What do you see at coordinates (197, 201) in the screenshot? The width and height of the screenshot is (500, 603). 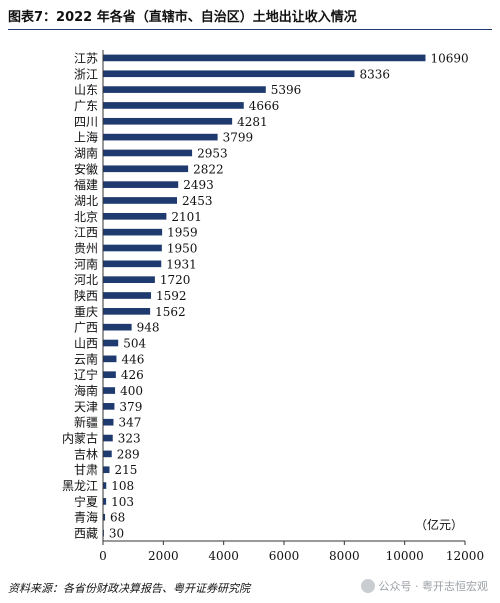 I see `data-label: 2453` at bounding box center [197, 201].